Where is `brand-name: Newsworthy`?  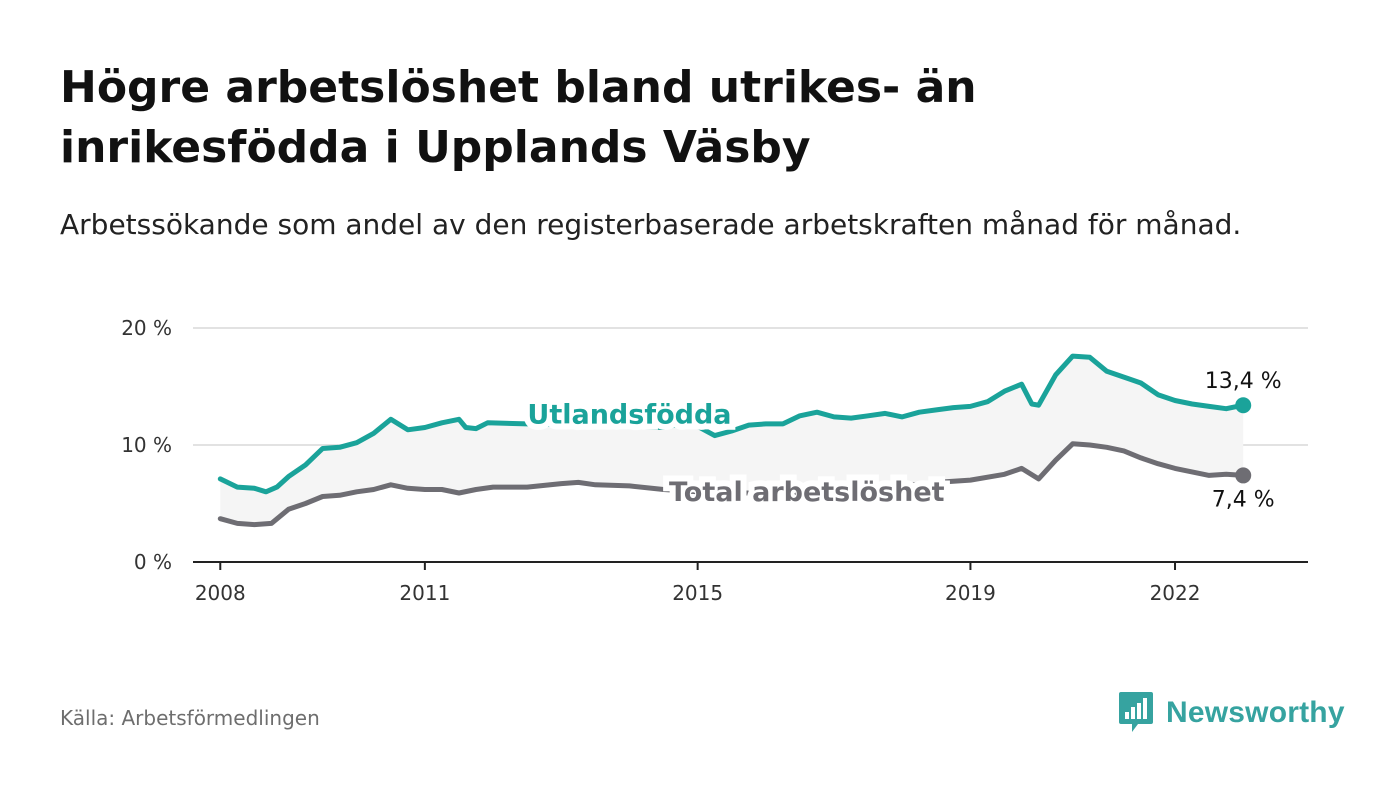
brand-name: Newsworthy is located at coordinates (1255, 712).